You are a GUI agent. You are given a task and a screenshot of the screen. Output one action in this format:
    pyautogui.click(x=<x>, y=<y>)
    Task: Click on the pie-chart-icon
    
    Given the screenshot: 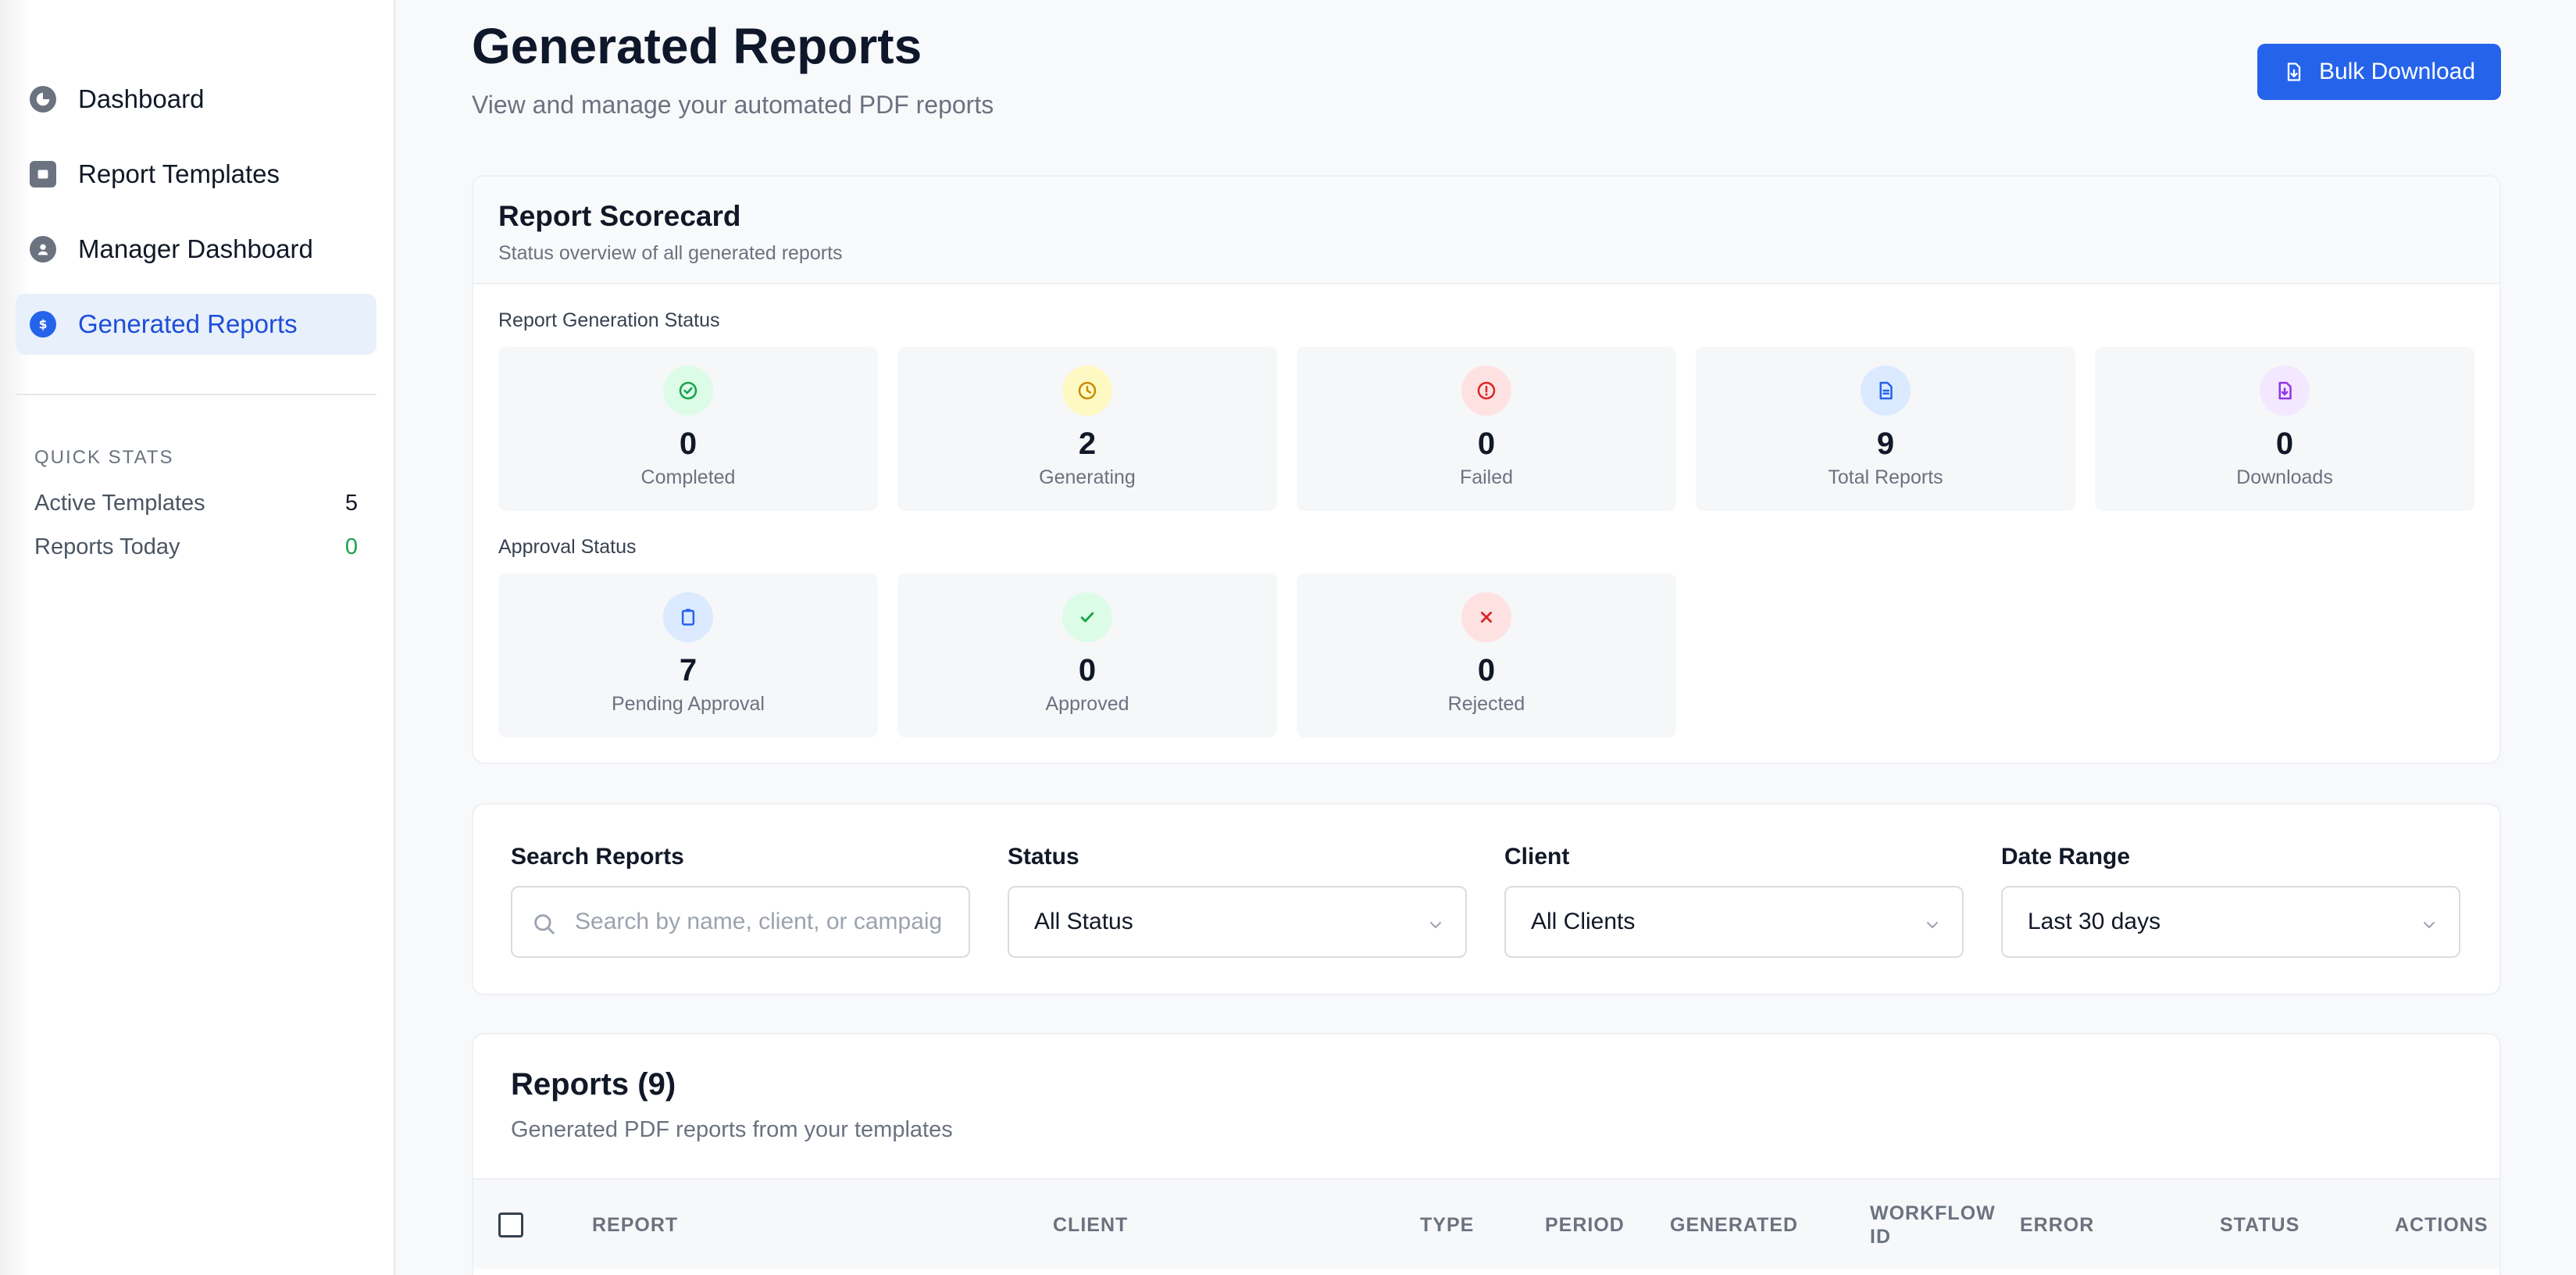 What is the action you would take?
    pyautogui.click(x=43, y=99)
    